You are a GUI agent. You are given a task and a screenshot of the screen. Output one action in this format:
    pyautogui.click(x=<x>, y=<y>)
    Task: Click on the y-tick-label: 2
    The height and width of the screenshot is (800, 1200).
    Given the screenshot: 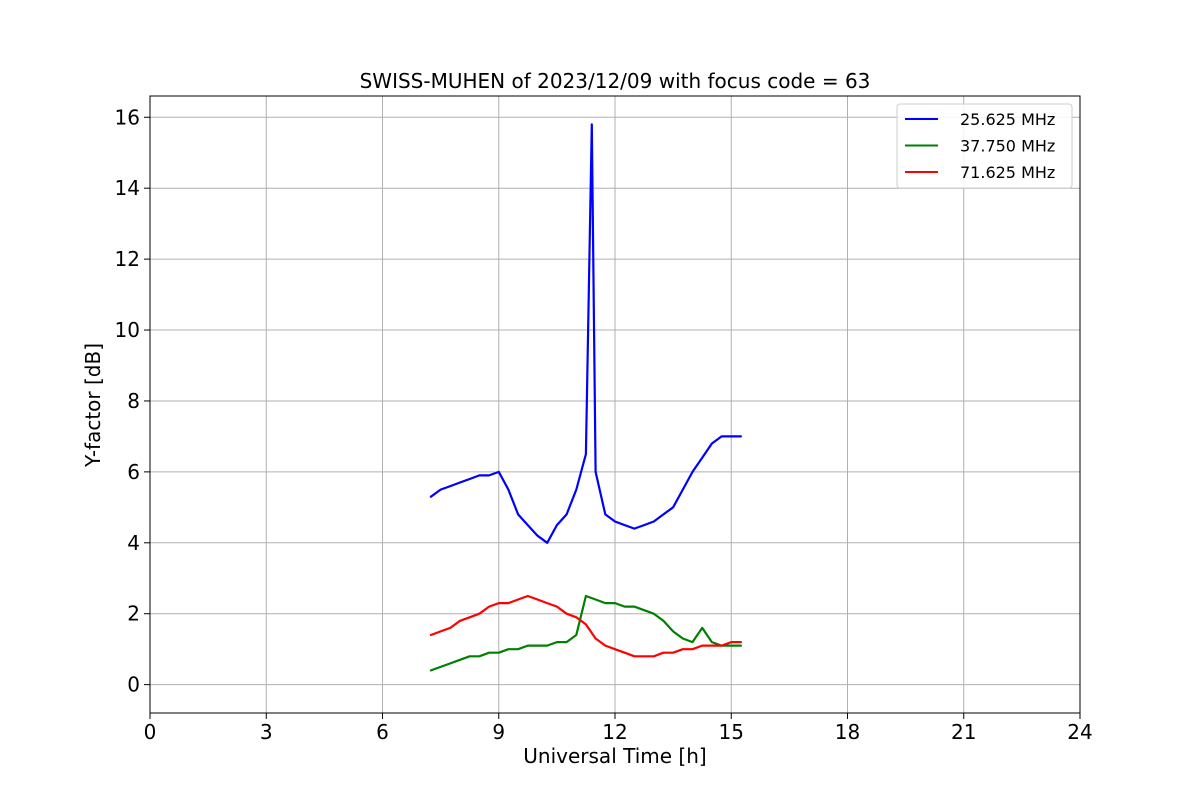 What is the action you would take?
    pyautogui.click(x=133, y=614)
    